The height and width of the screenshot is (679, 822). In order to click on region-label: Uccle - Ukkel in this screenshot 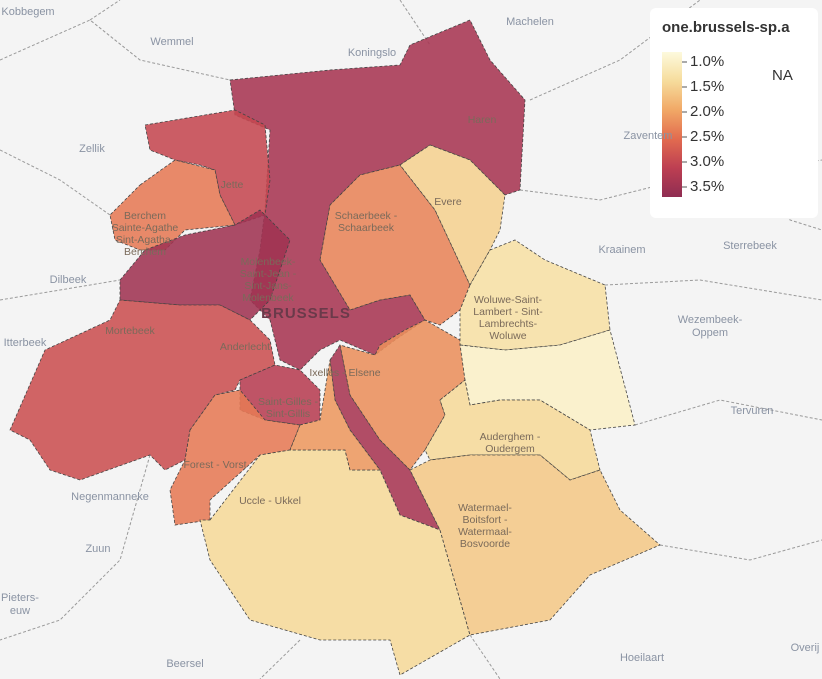, I will do `click(270, 501)`.